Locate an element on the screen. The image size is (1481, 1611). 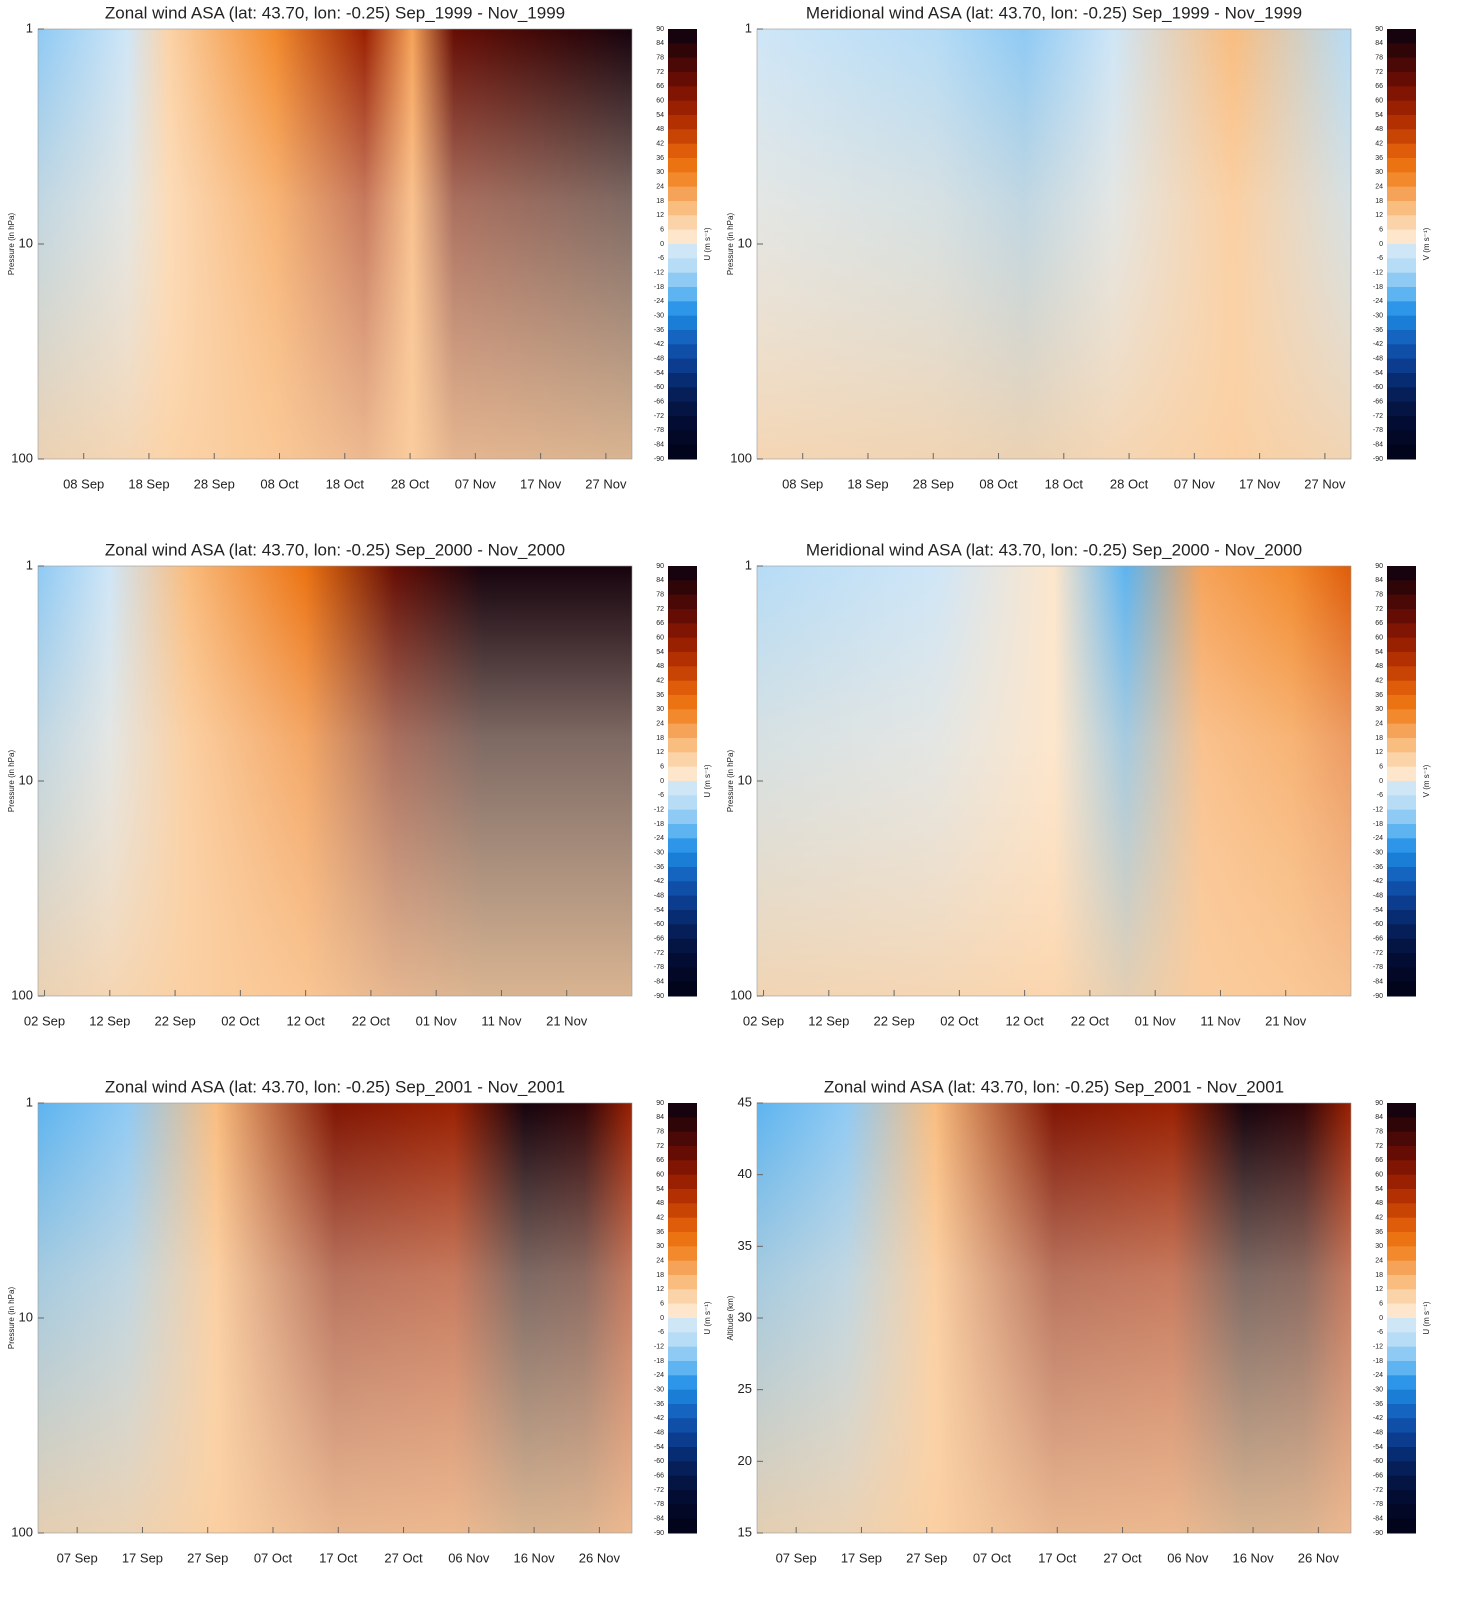
x-tick-label: 08 Oct is located at coordinates (998, 483).